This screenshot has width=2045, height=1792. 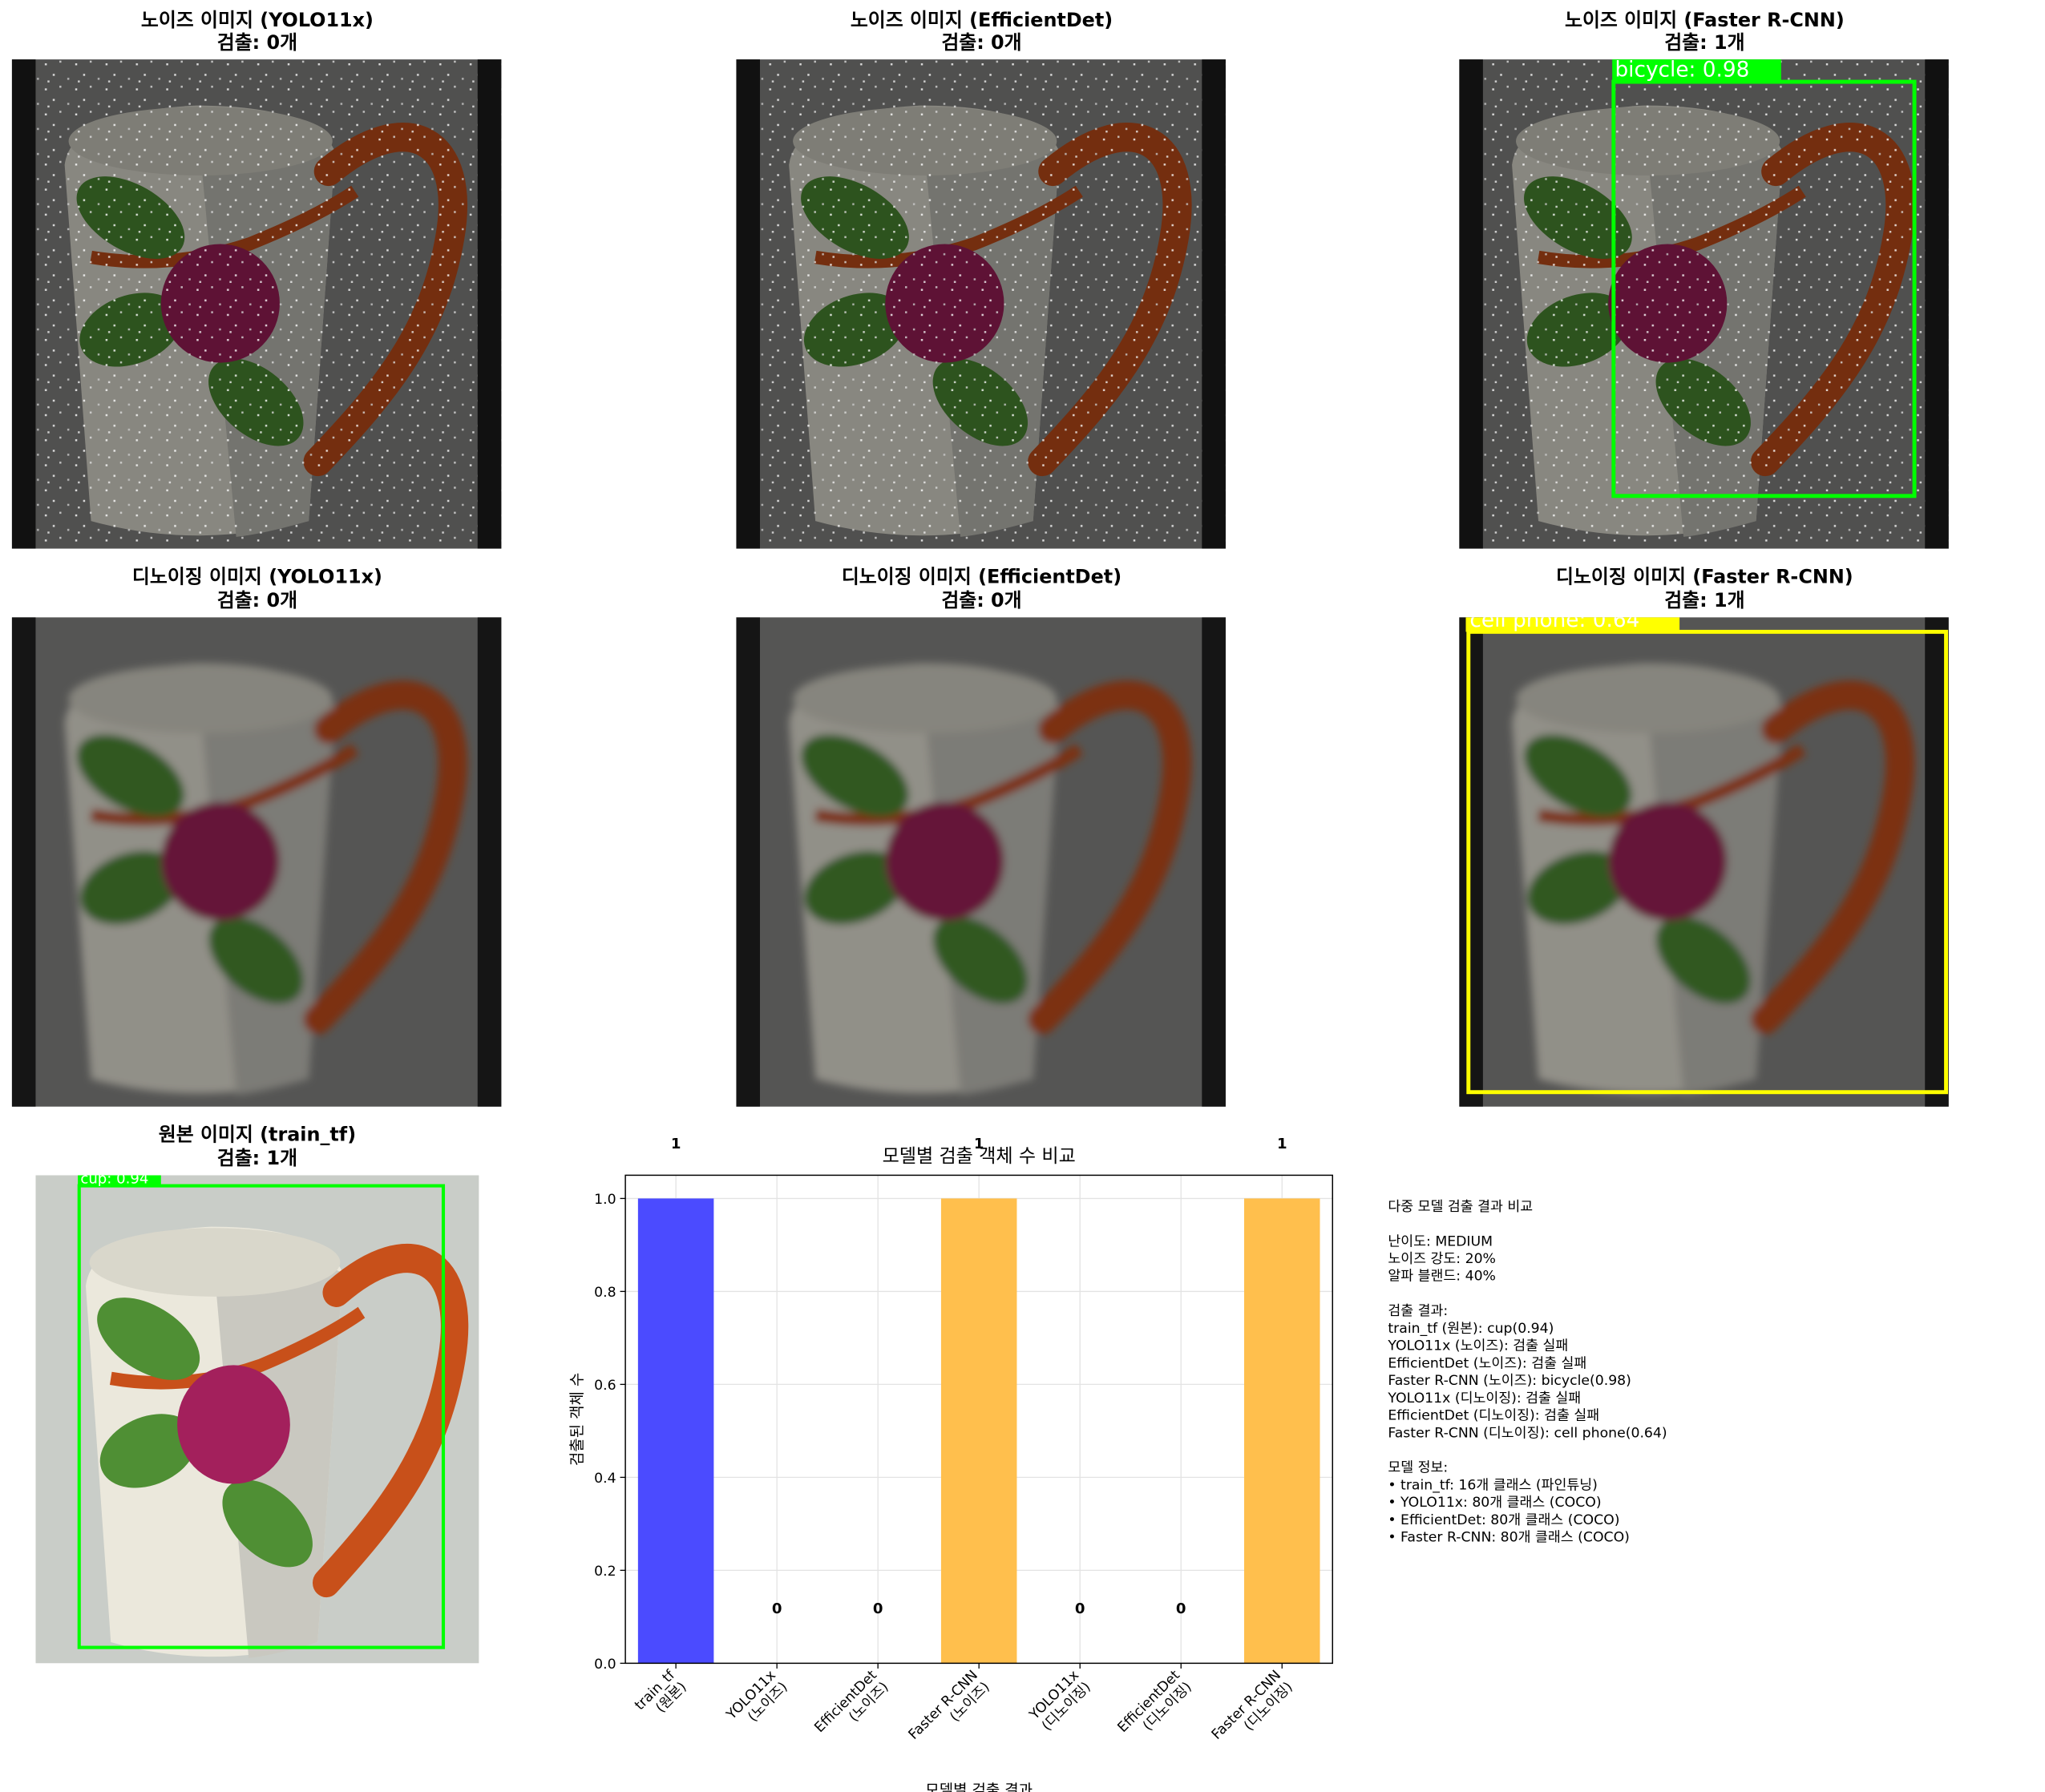 What do you see at coordinates (1477, 1346) in the screenshot?
I see `info-line: YOLO11x (노이즈): 검출 실패` at bounding box center [1477, 1346].